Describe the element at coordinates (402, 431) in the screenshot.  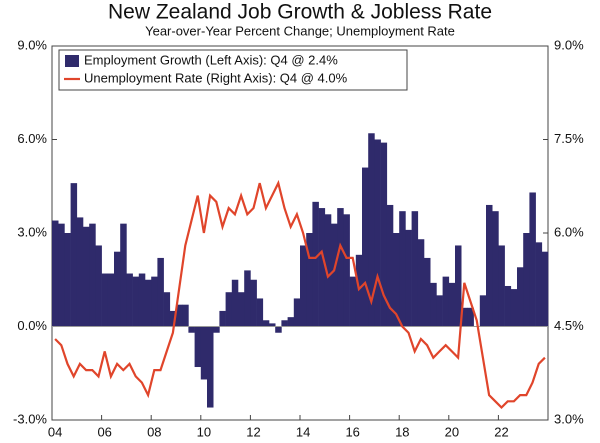
I see `x-tick-label: 18` at that location.